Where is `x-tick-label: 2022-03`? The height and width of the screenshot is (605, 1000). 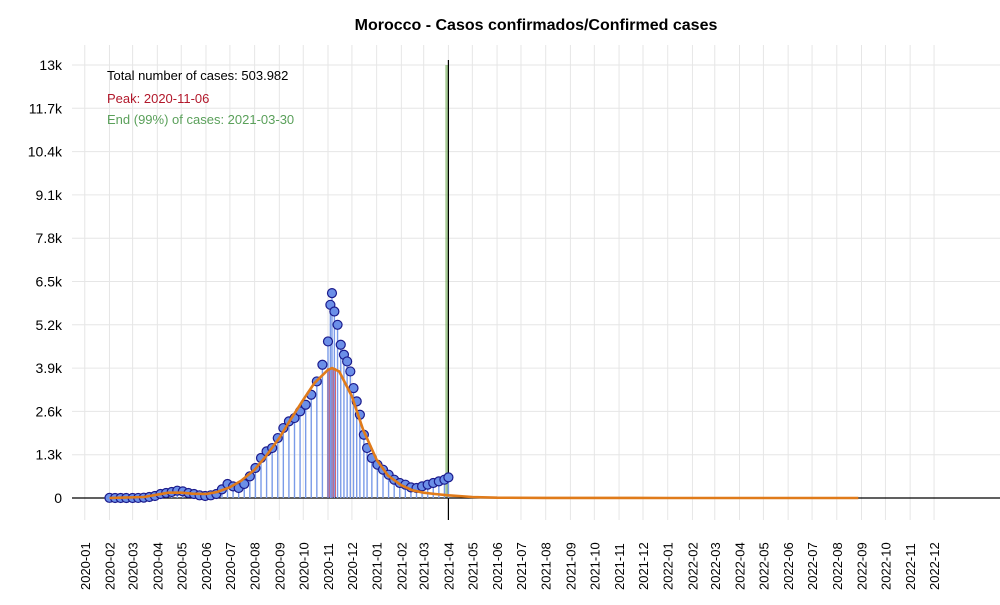 x-tick-label: 2022-03 is located at coordinates (715, 566).